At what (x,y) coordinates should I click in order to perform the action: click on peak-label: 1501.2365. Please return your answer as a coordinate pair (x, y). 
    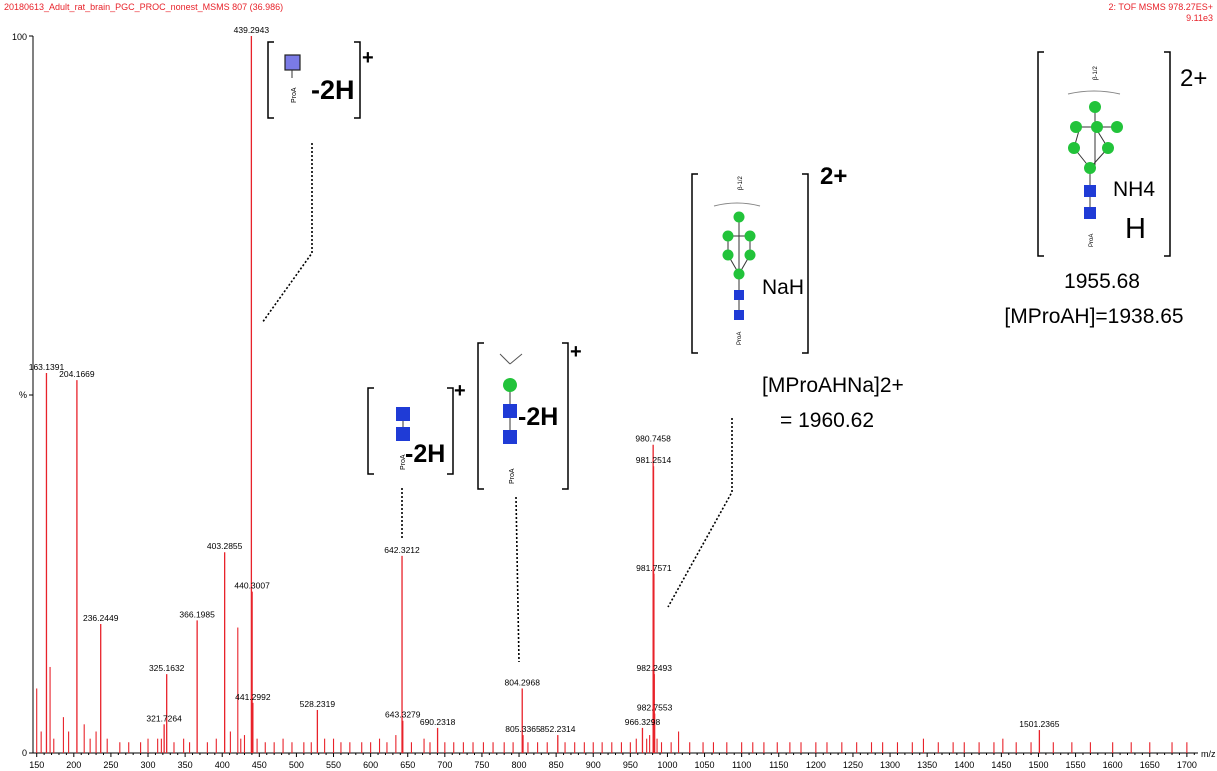
    Looking at the image, I should click on (1039, 724).